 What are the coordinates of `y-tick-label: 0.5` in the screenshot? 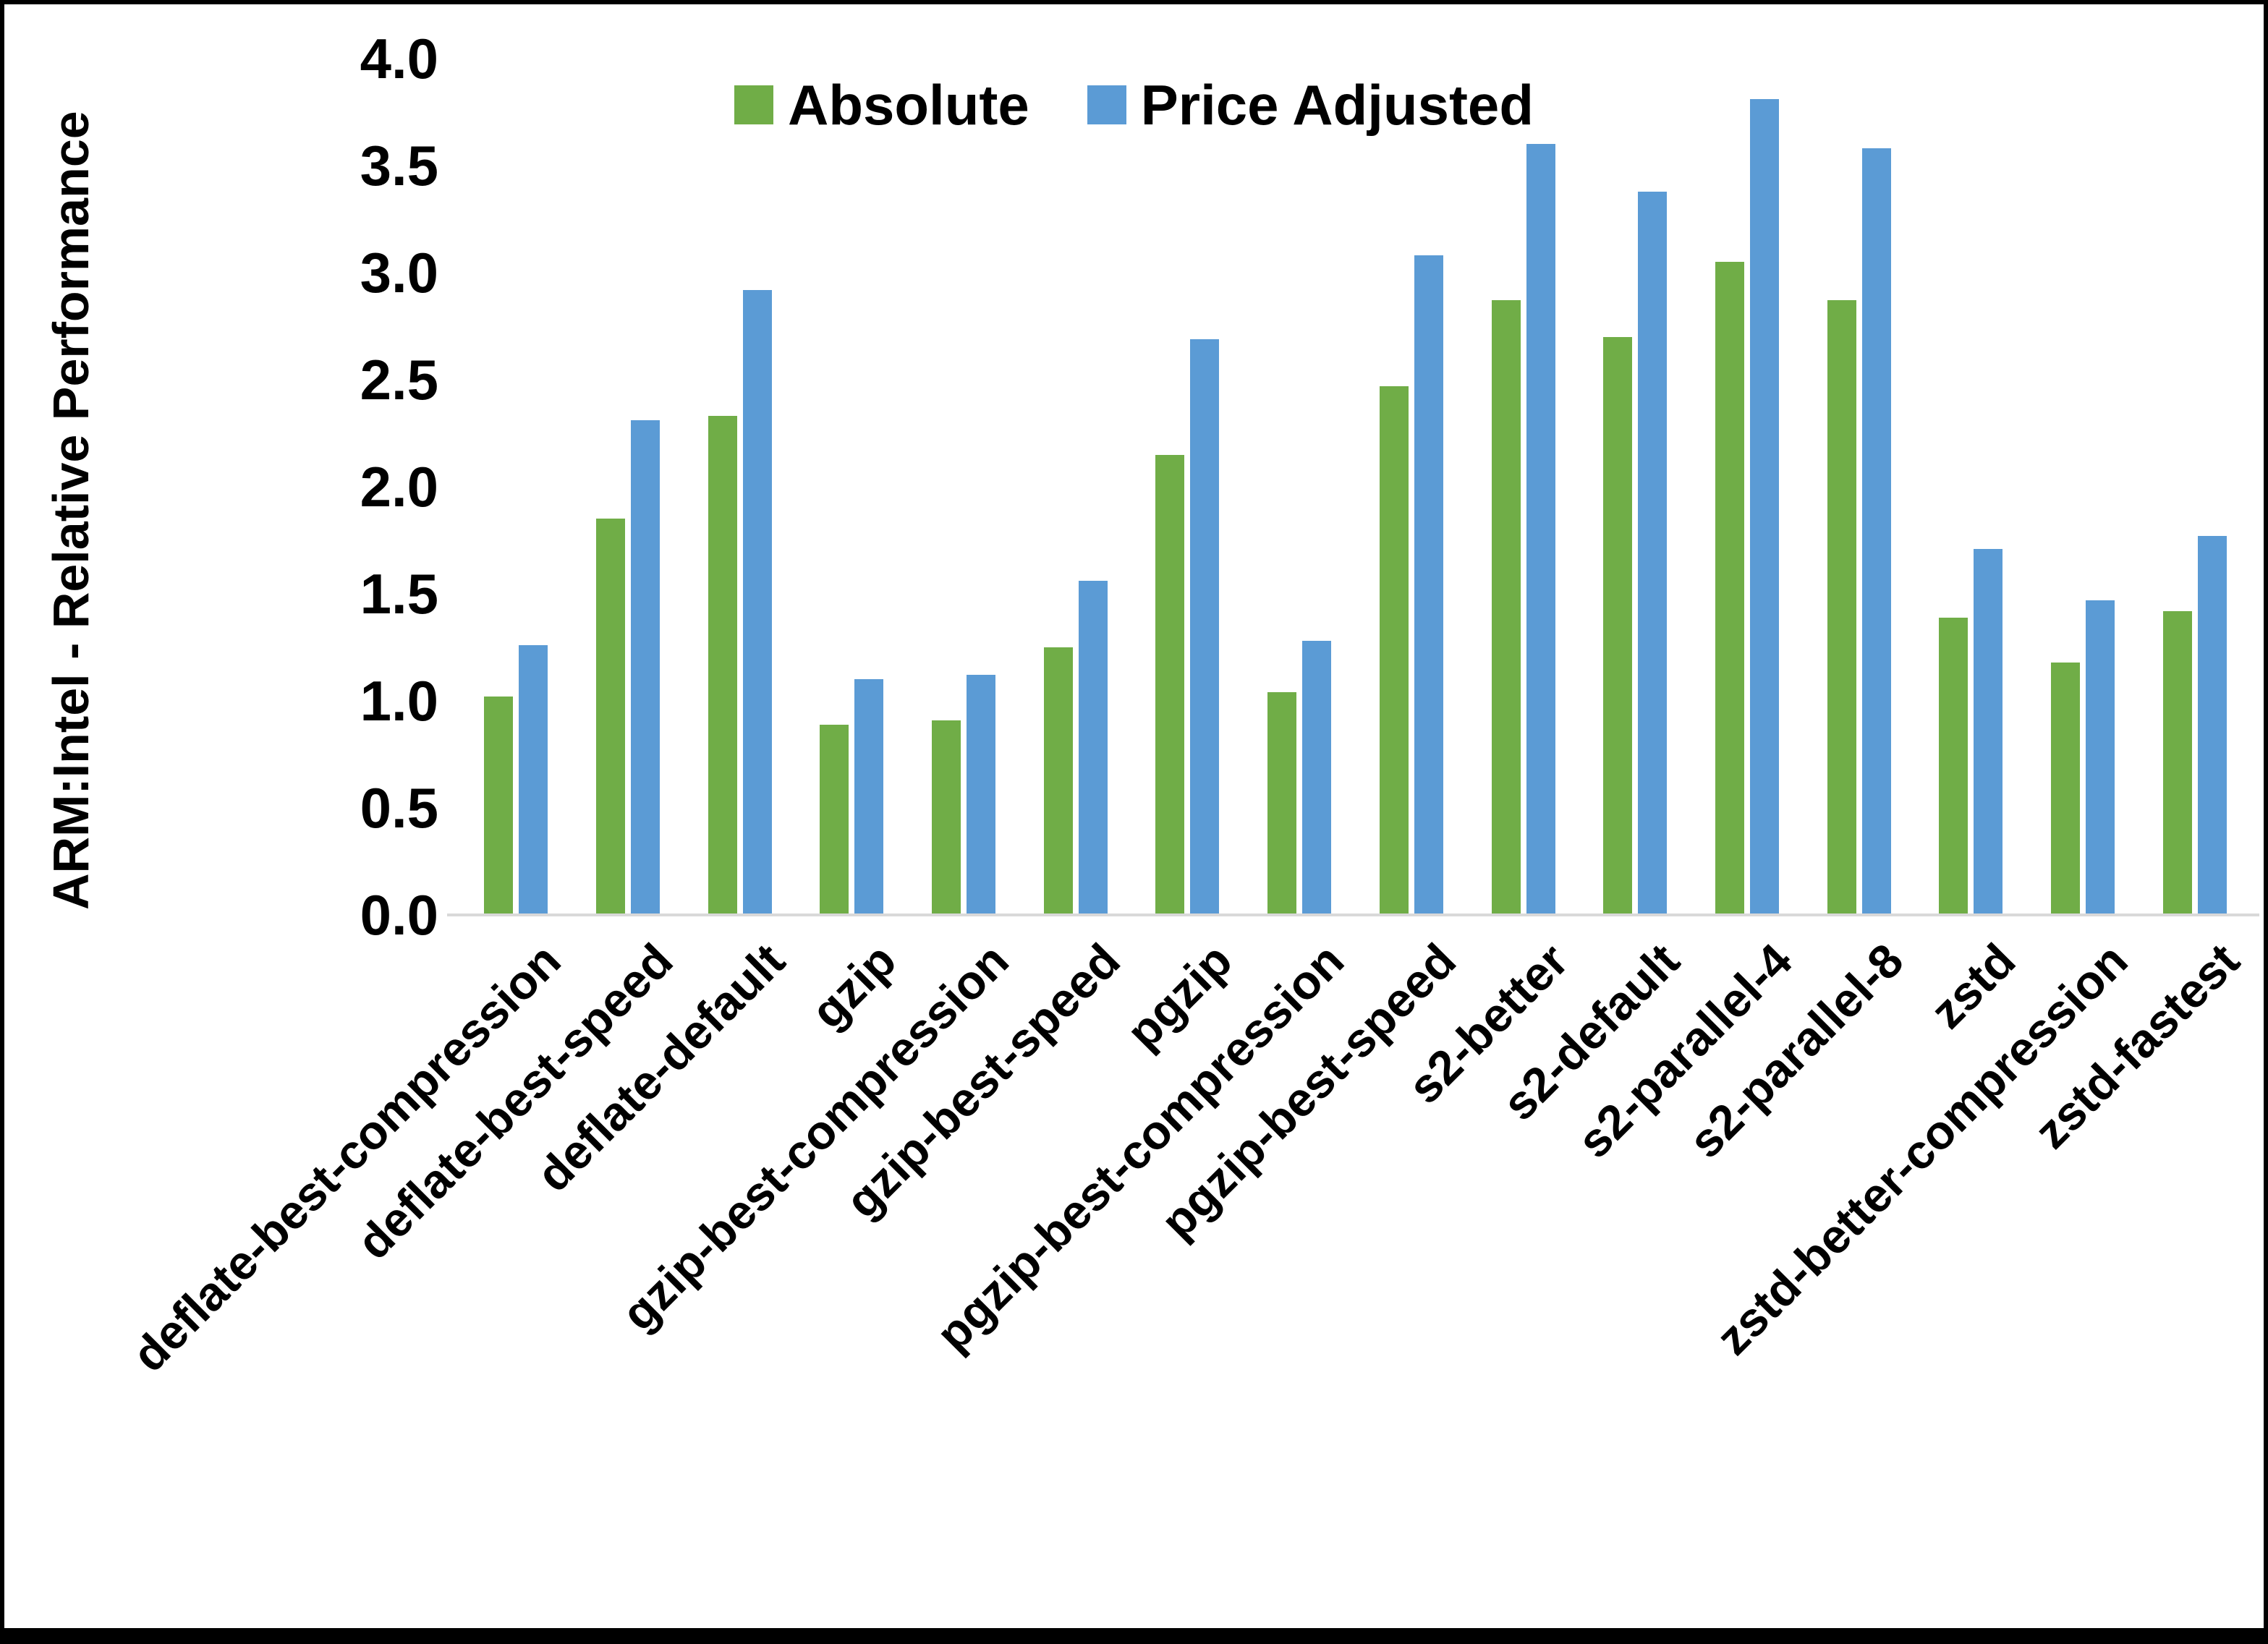 It's located at (399, 808).